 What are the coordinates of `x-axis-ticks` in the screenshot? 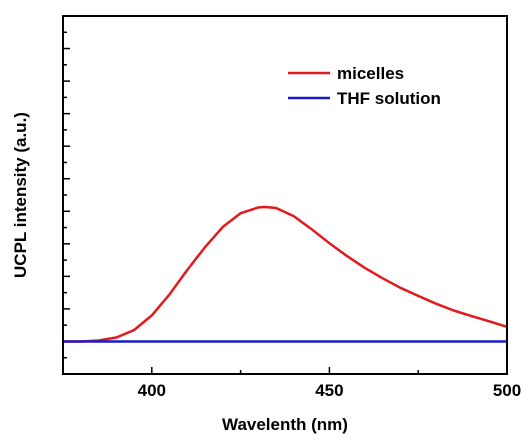 It's located at (285, 370).